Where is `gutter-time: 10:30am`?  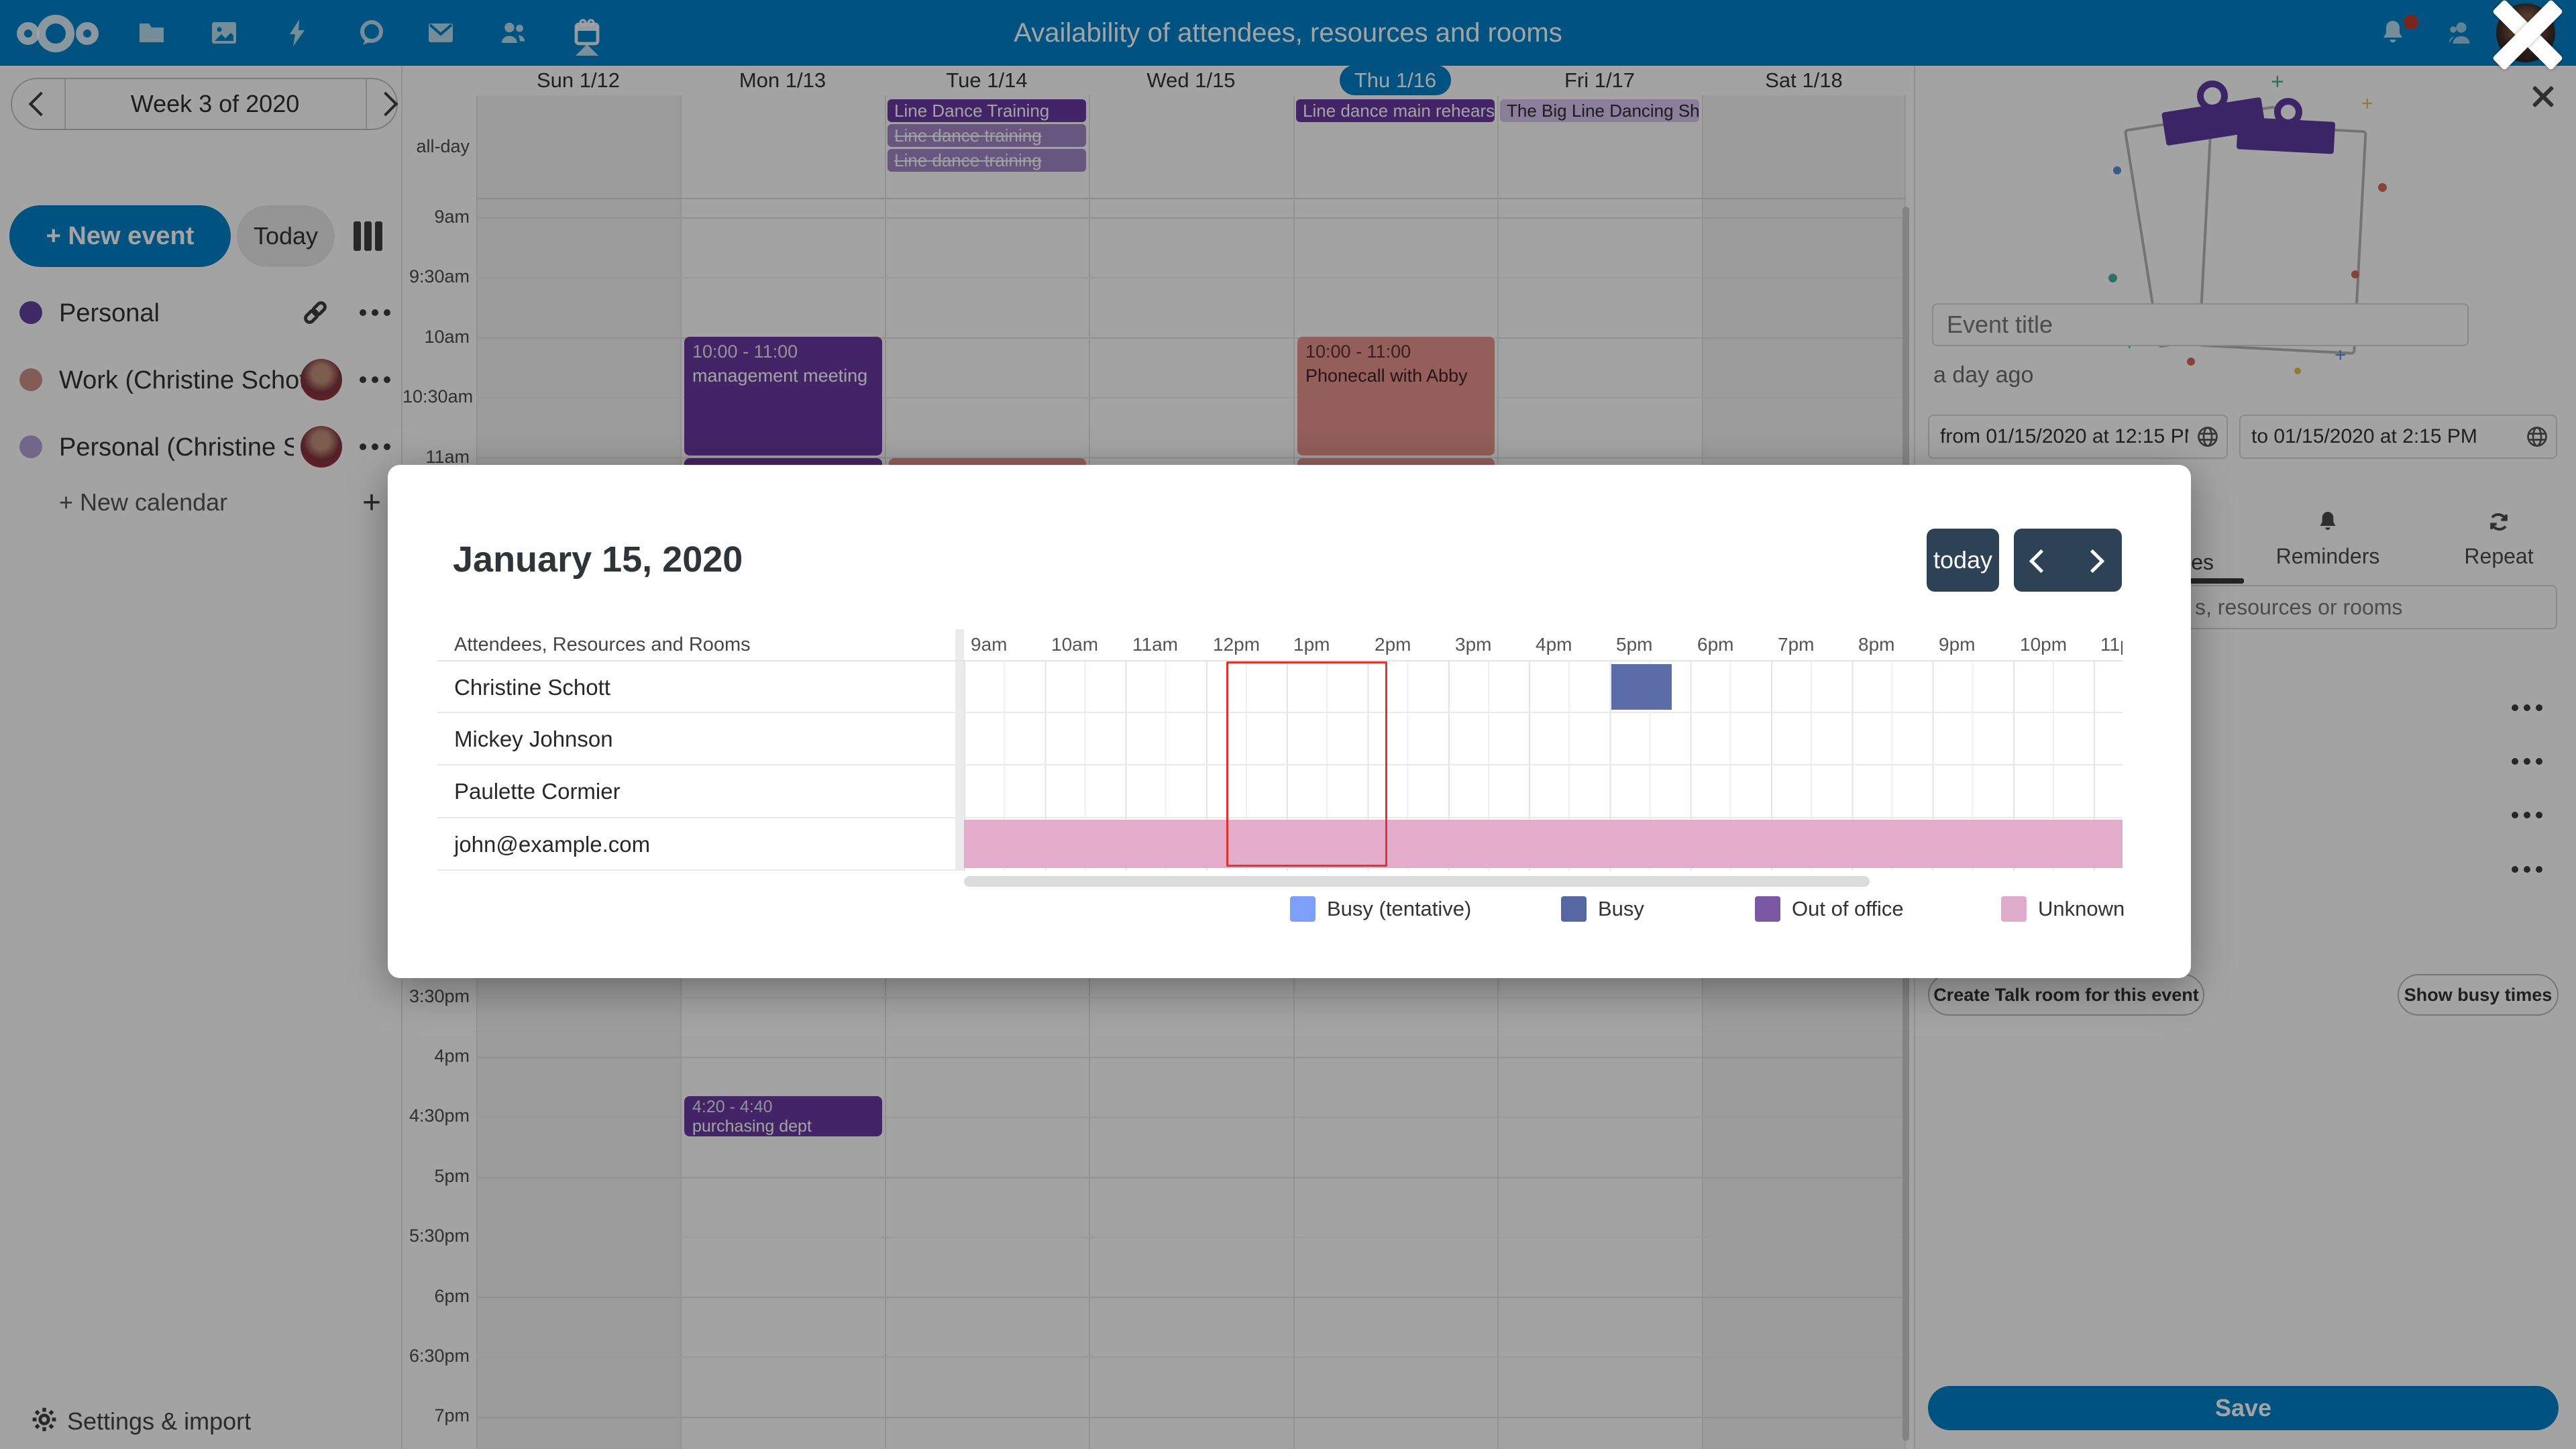 gutter-time: 10:30am is located at coordinates (438, 396).